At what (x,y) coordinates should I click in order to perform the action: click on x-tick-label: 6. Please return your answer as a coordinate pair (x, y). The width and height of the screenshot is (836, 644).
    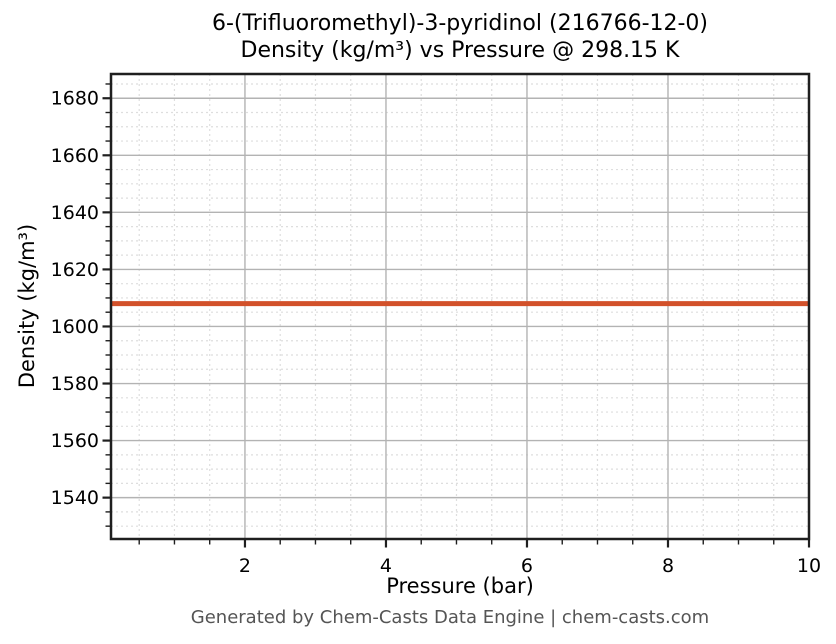
    Looking at the image, I should click on (527, 566).